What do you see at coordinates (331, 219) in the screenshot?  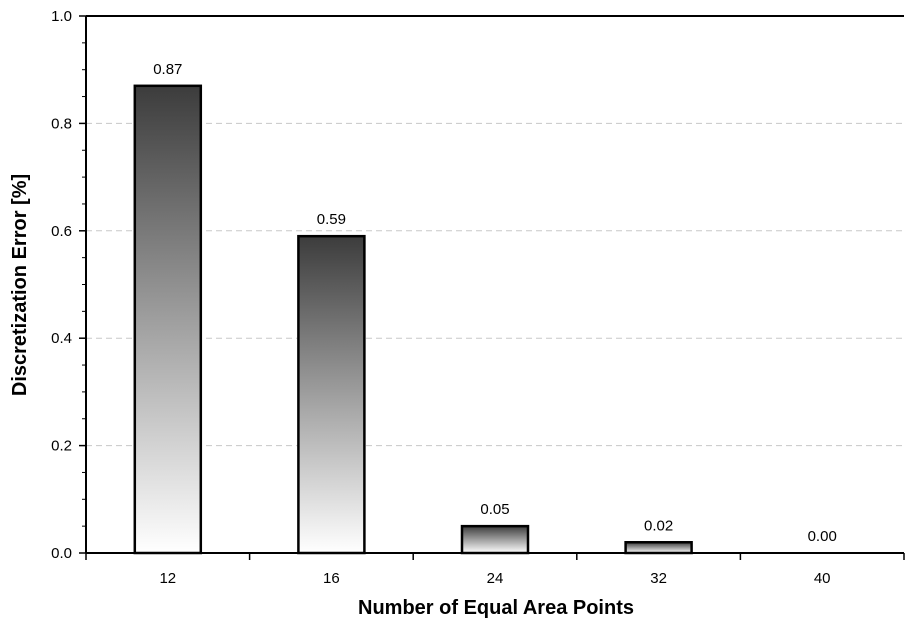 I see `data-label-16: 0.59` at bounding box center [331, 219].